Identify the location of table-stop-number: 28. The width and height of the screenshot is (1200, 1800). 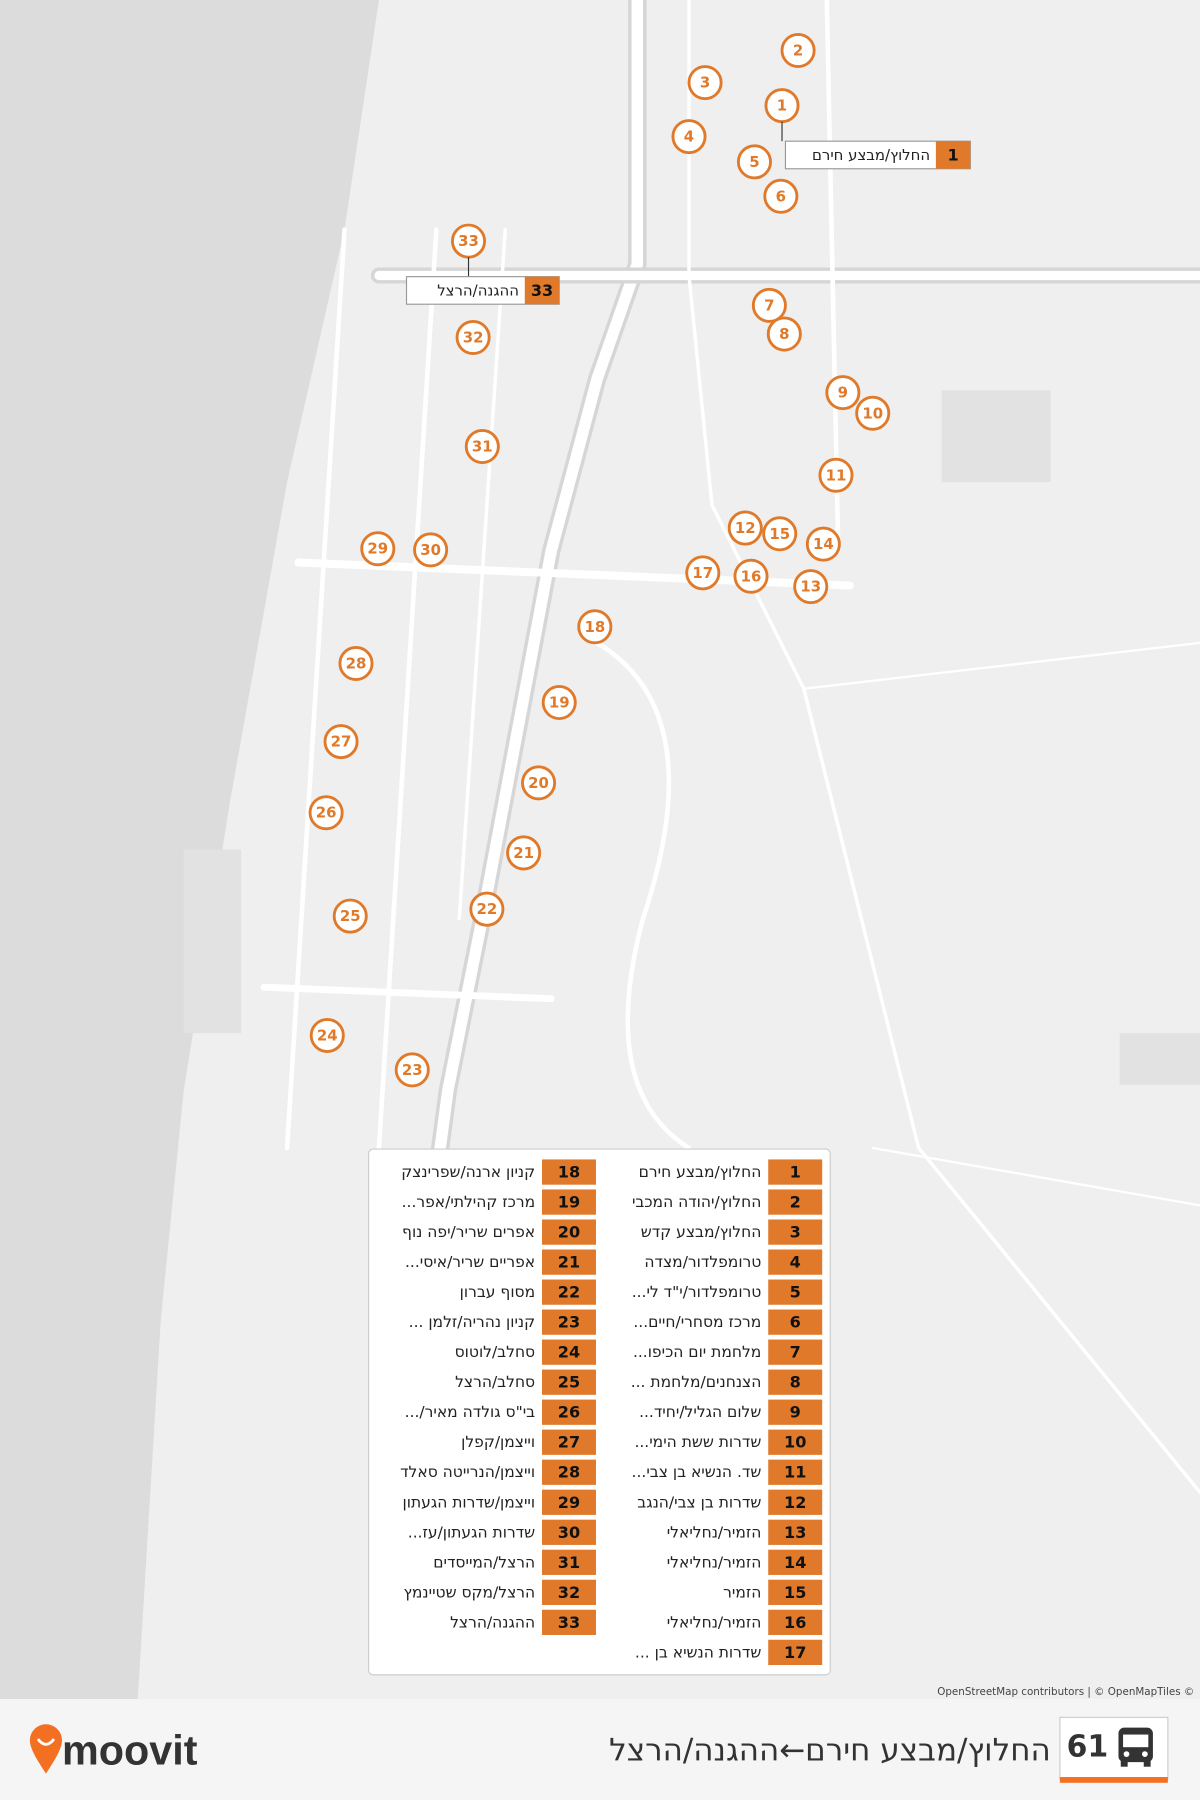
(569, 1472).